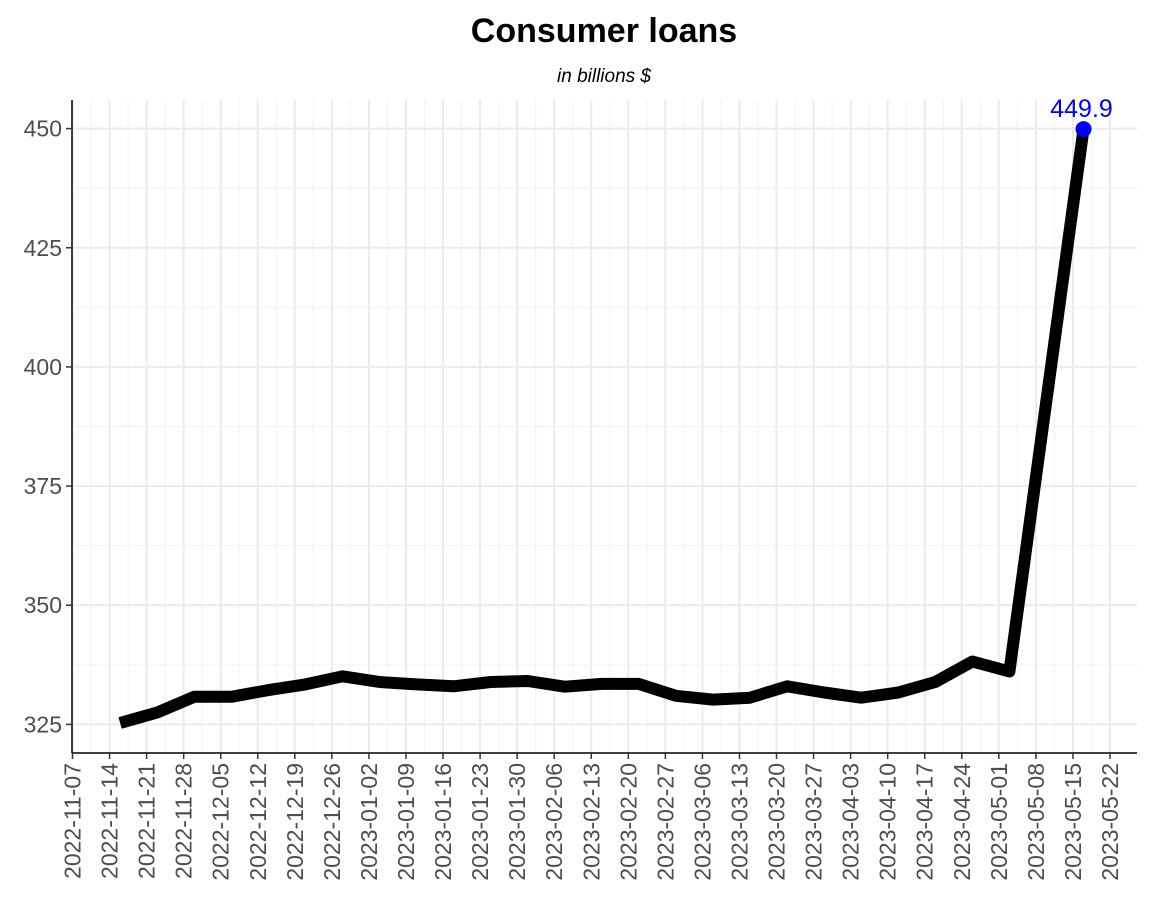 This screenshot has width=1152, height=921. Describe the element at coordinates (851, 822) in the screenshot. I see `x-tick-label: 2023-04-03` at that location.